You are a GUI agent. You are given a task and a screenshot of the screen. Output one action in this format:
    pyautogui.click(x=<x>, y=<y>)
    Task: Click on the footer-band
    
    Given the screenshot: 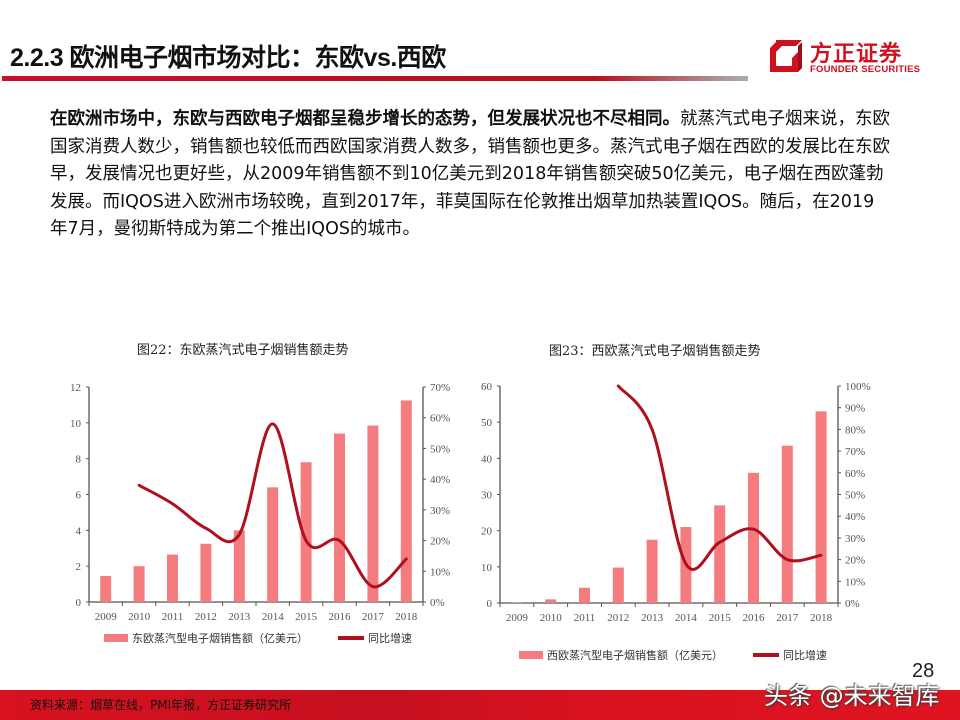 What is the action you would take?
    pyautogui.click(x=480, y=705)
    